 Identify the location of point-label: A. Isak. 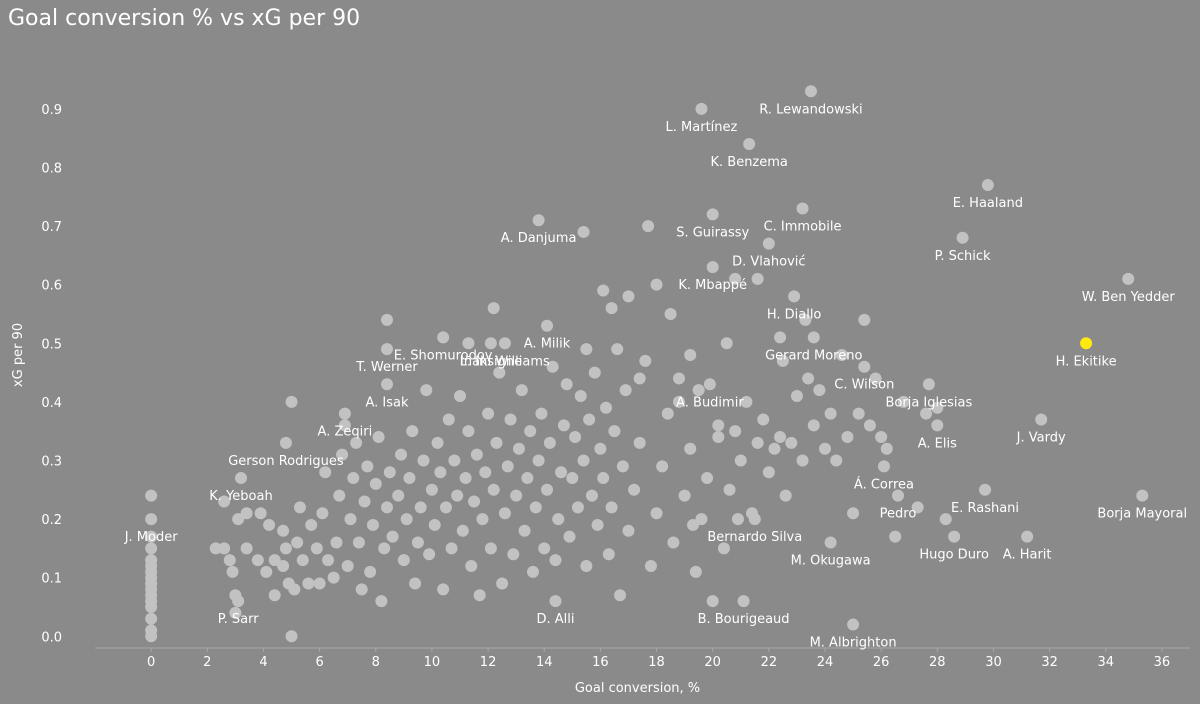
(387, 402).